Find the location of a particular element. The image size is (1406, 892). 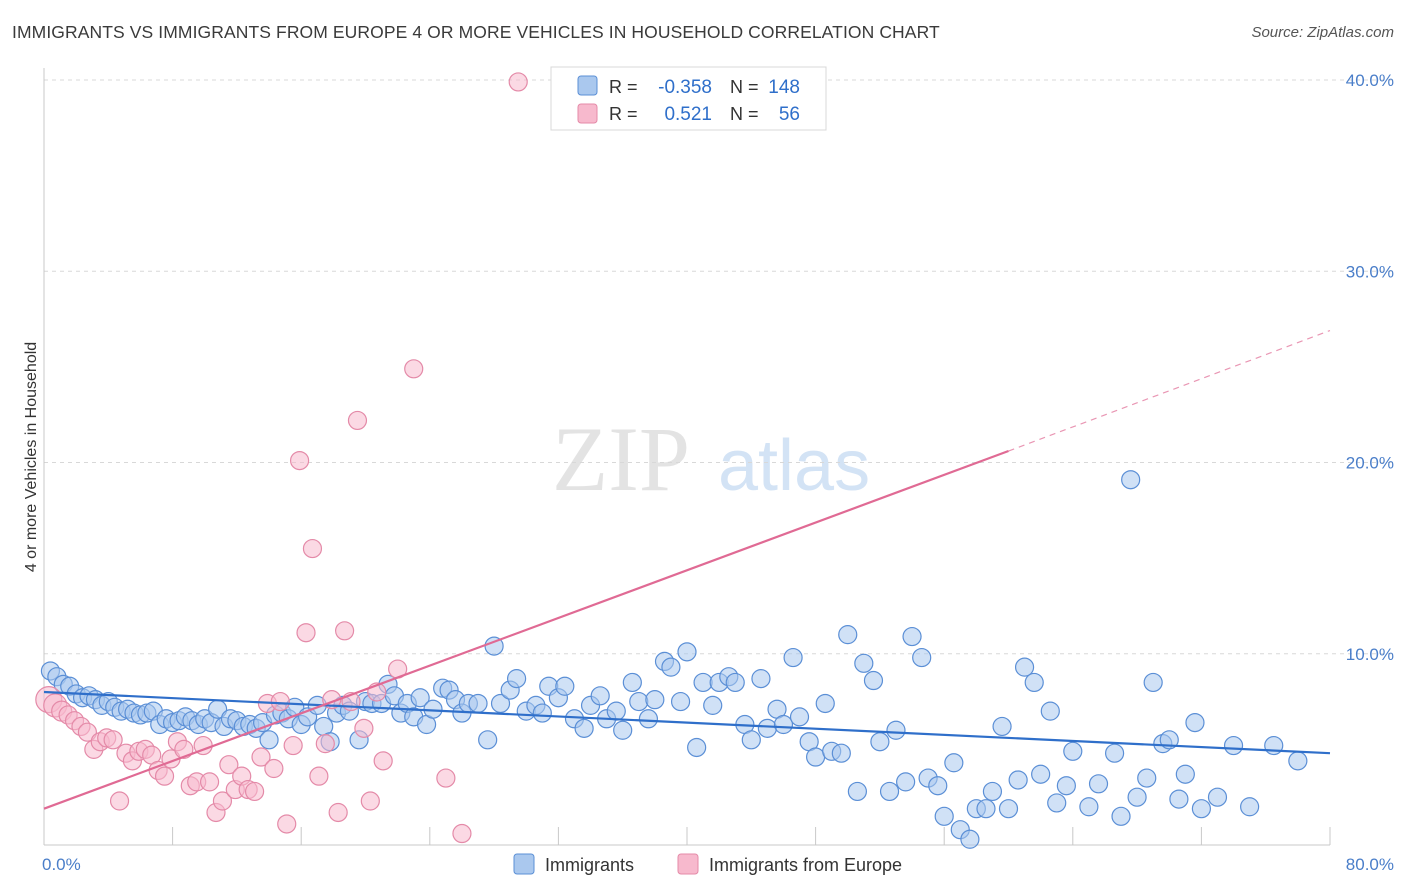

x-tick-labels: 0.0% 80.0% is located at coordinates (718, 864).